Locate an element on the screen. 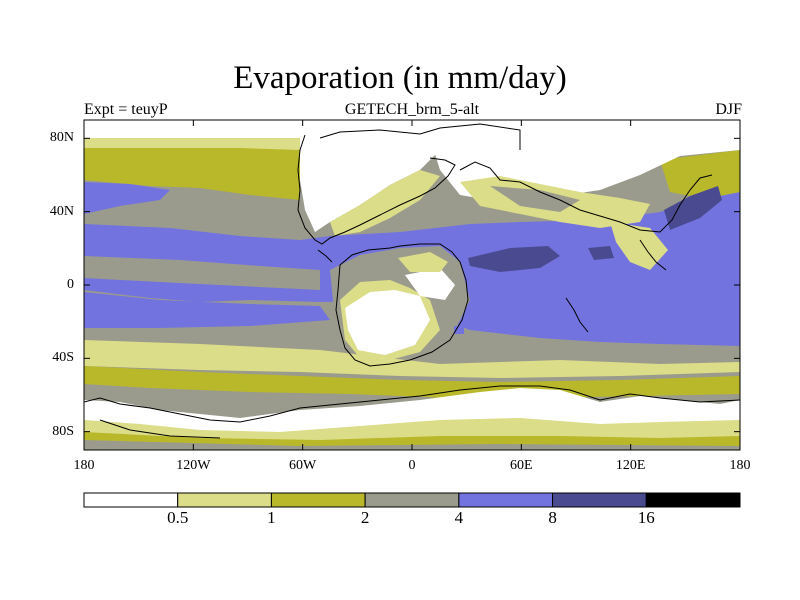  region-far-east-yellow is located at coordinates (700, 174).